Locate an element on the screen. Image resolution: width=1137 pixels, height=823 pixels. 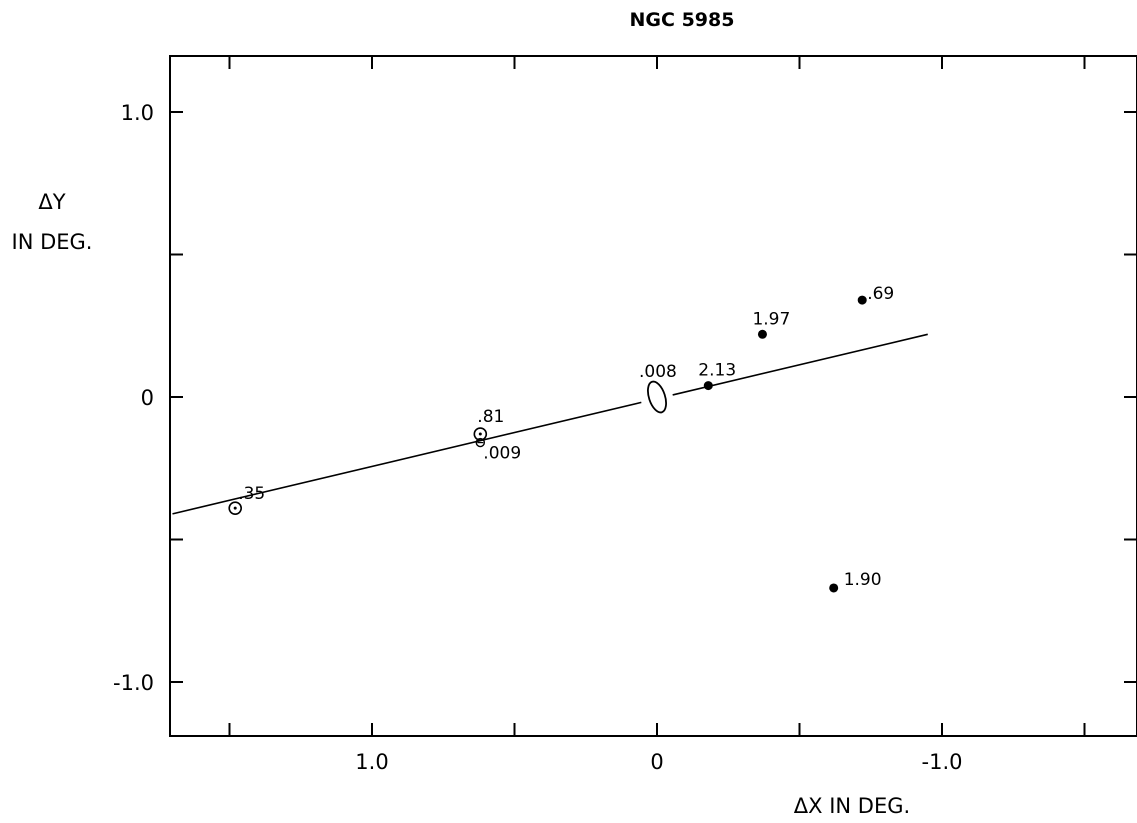
x-tick-label: 1.0 is located at coordinates (371, 762).